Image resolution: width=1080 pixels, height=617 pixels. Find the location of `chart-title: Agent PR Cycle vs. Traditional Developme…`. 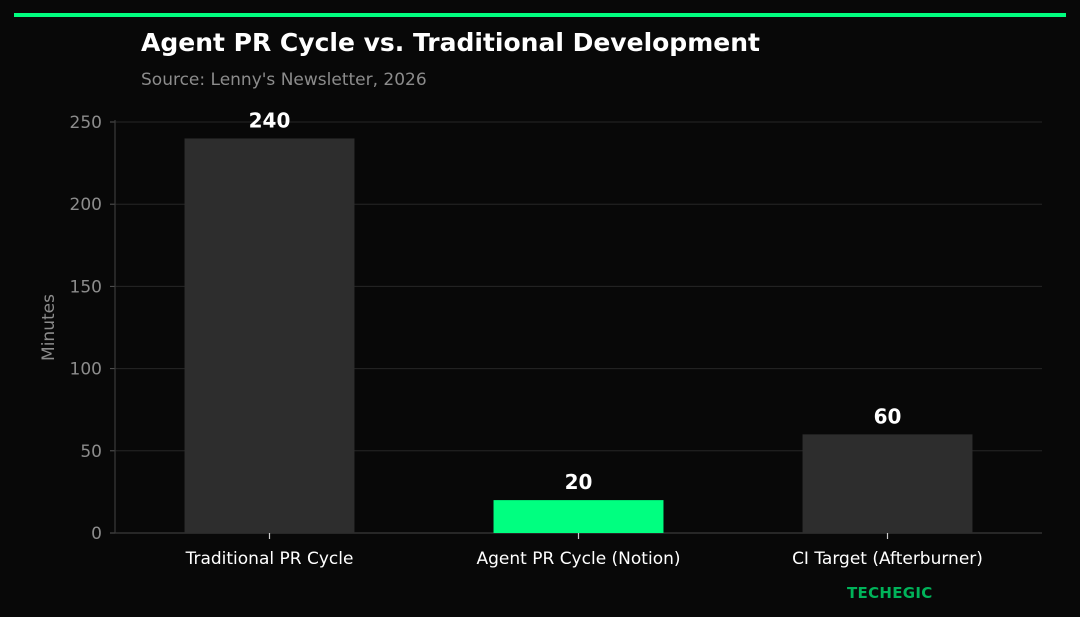

chart-title: Agent PR Cycle vs. Traditional Developme… is located at coordinates (450, 42).